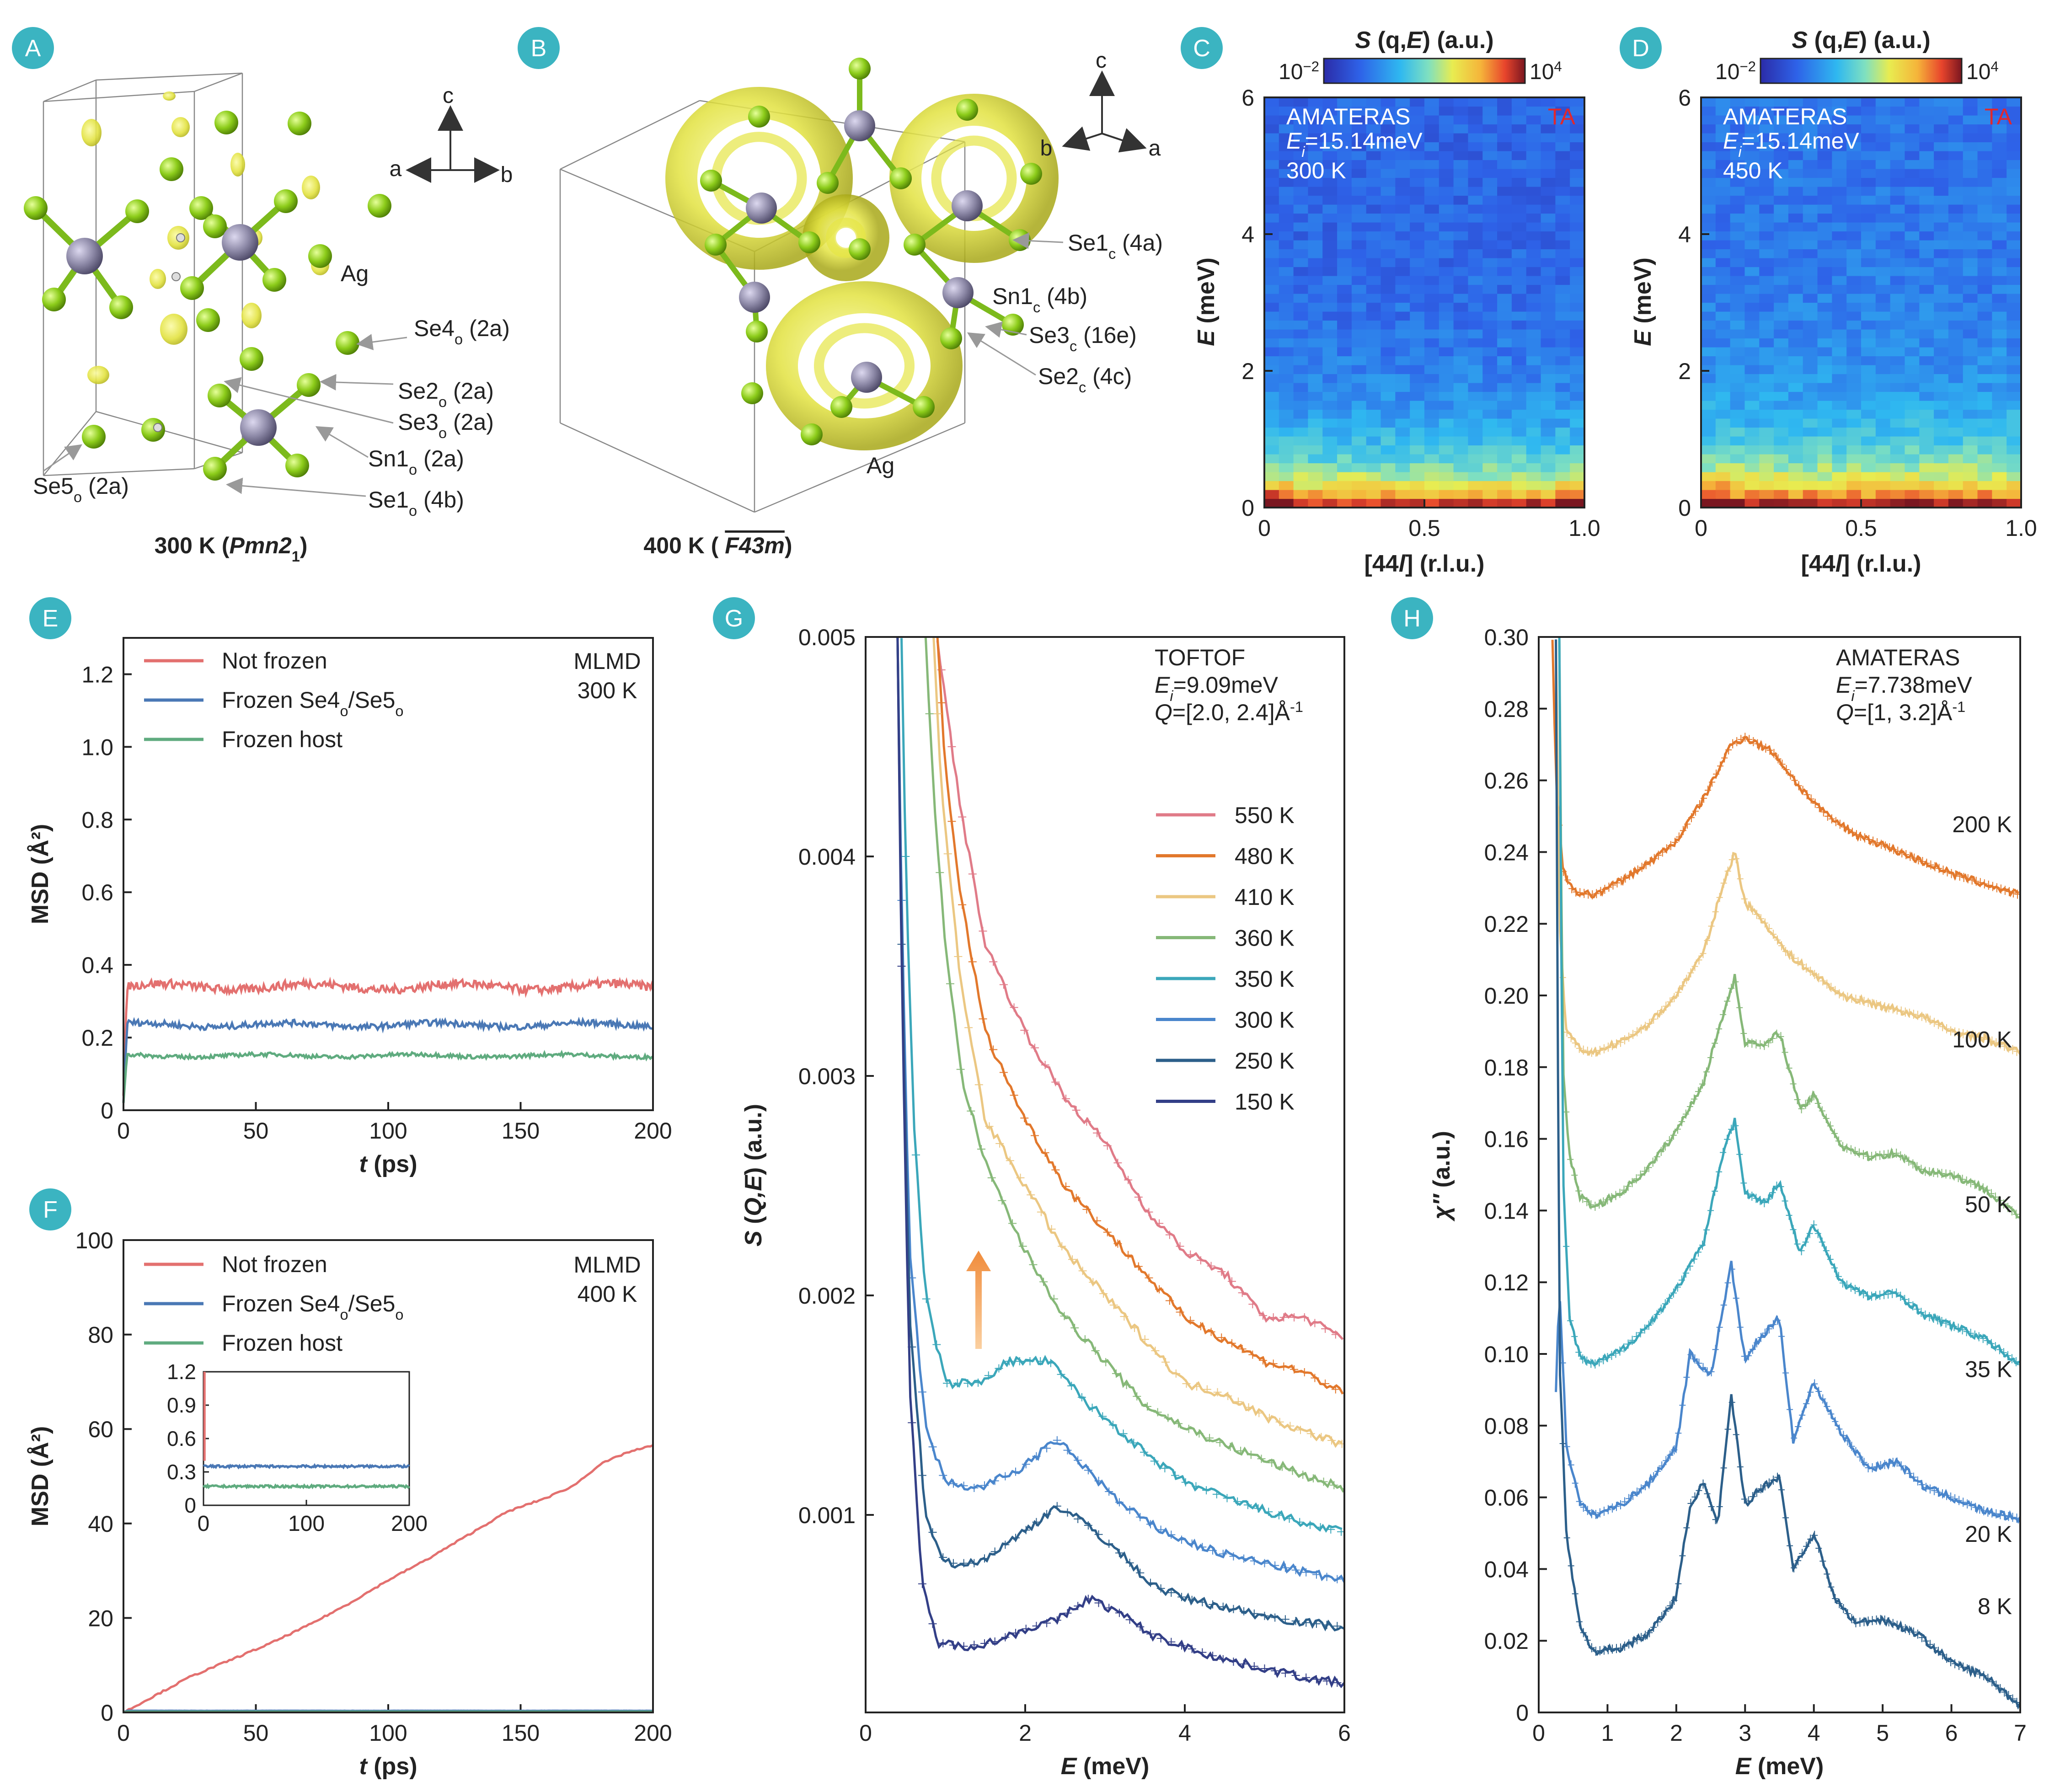  What do you see at coordinates (1506, 709) in the screenshot?
I see `y-tick-label: 0.28` at bounding box center [1506, 709].